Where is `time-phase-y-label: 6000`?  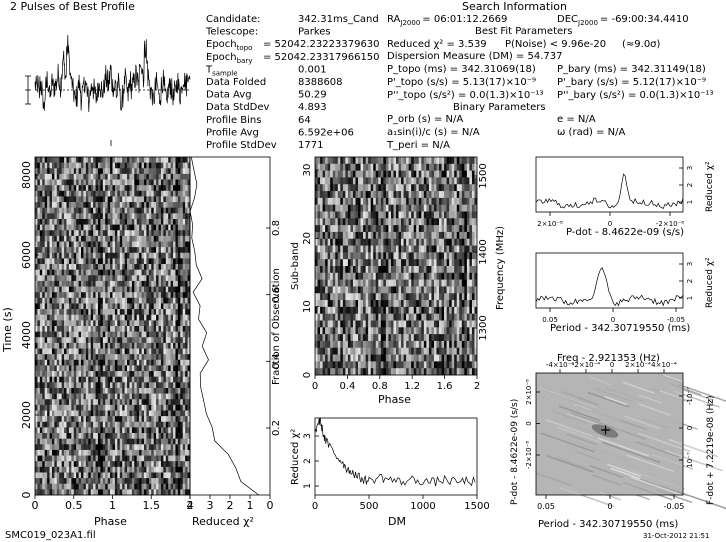 time-phase-y-label: 6000 is located at coordinates (26, 255).